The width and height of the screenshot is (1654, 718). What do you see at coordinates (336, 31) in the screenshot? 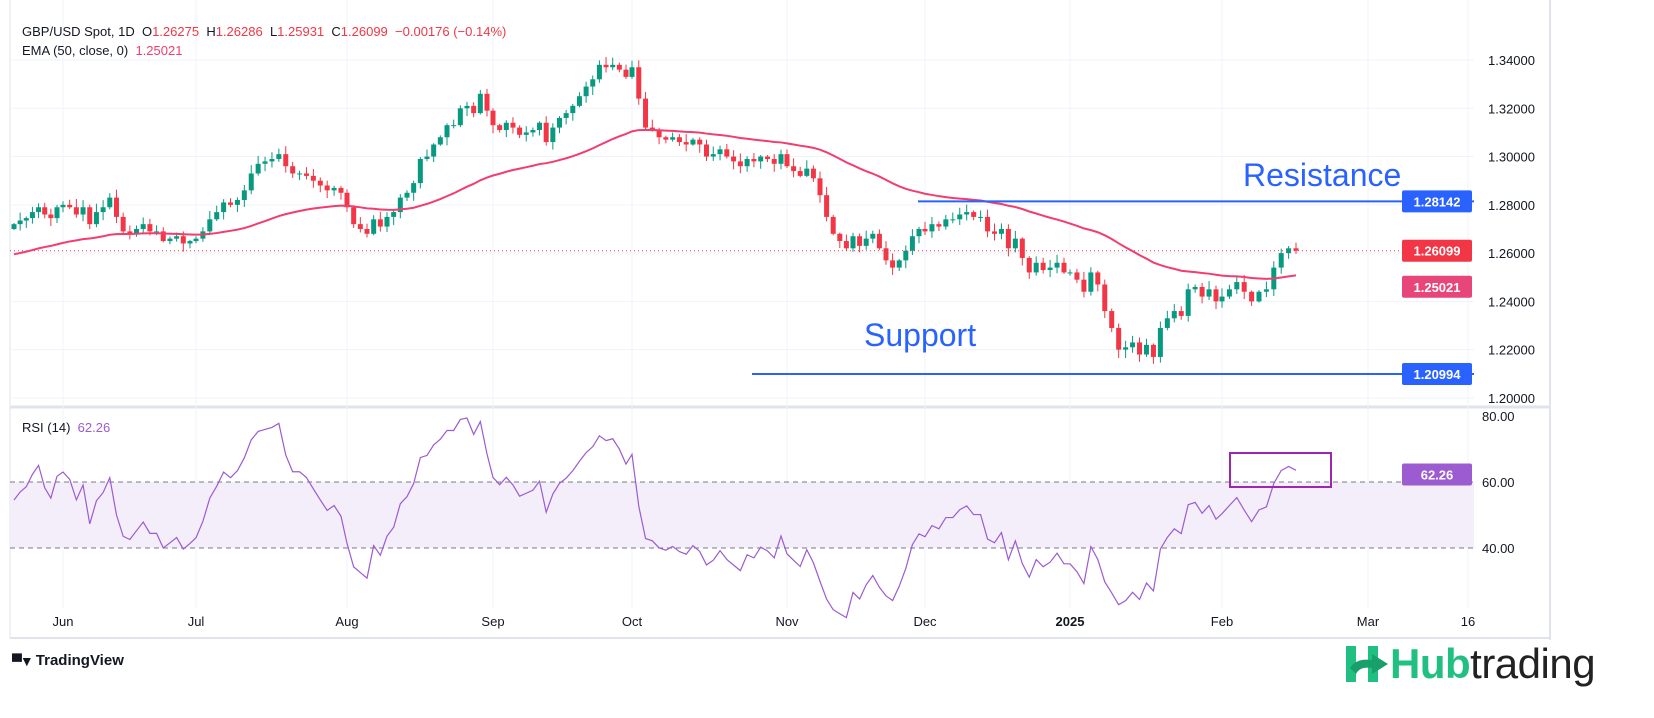
I see `close-label: C` at bounding box center [336, 31].